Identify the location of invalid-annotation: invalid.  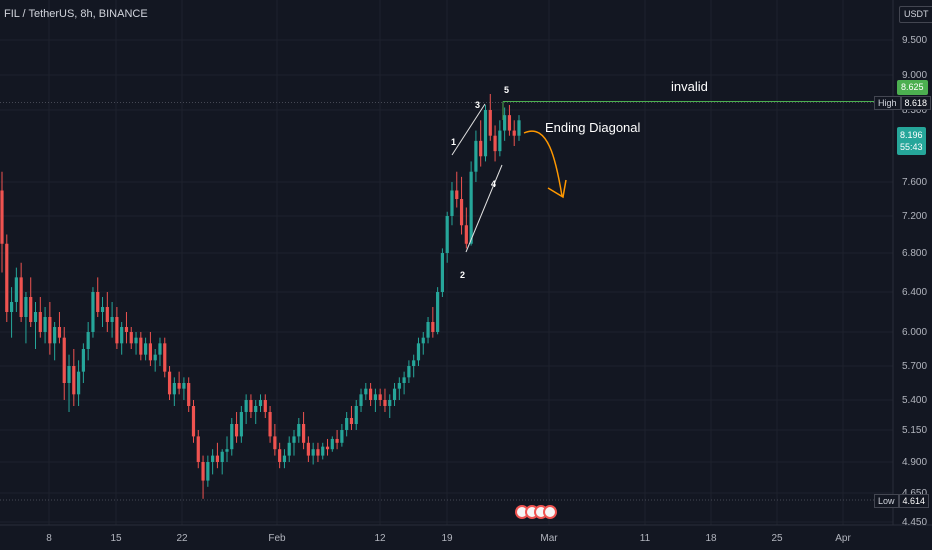
(689, 86).